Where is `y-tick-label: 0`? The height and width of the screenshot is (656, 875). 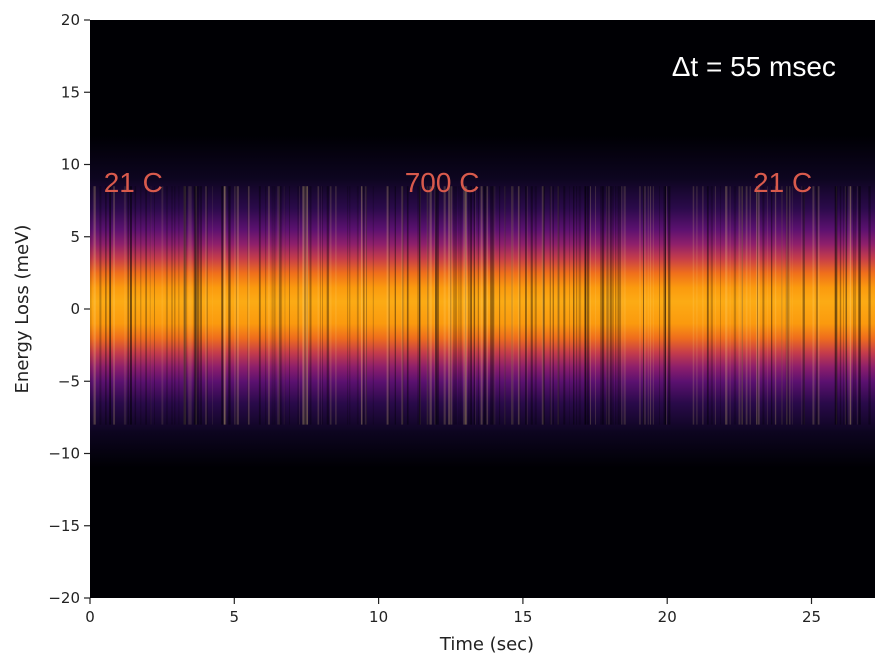 y-tick-label: 0 is located at coordinates (75, 309).